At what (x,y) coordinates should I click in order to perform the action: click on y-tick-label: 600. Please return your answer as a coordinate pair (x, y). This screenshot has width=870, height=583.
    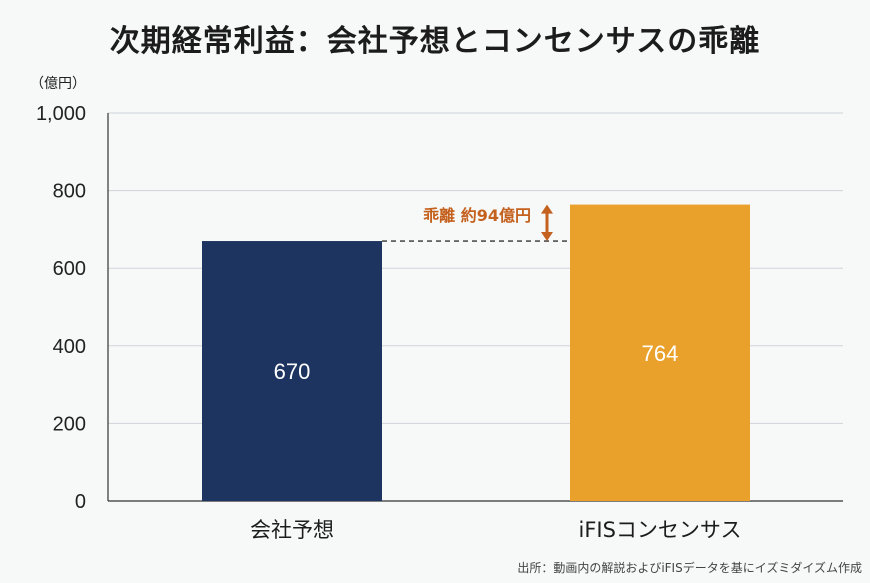
    Looking at the image, I should click on (69, 269).